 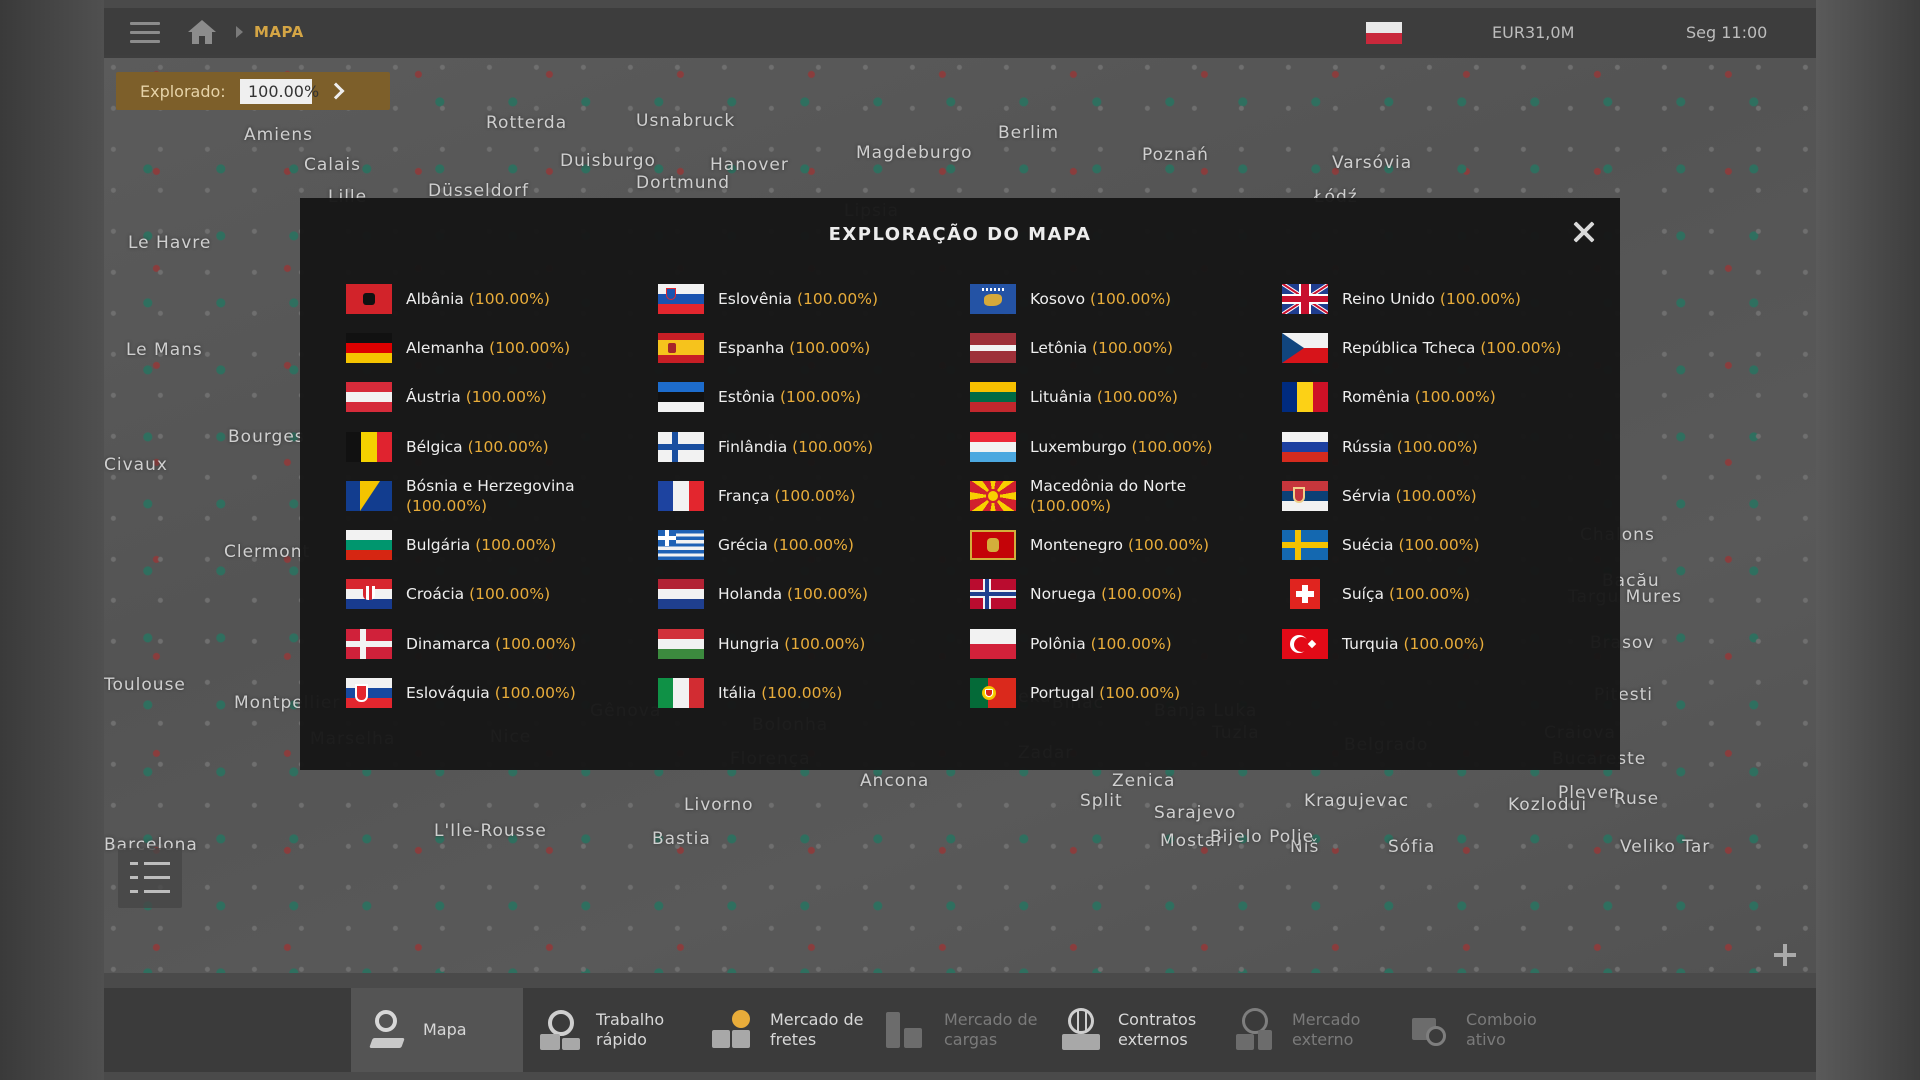 I want to click on map-city-label: Rotterda, so click(x=527, y=123).